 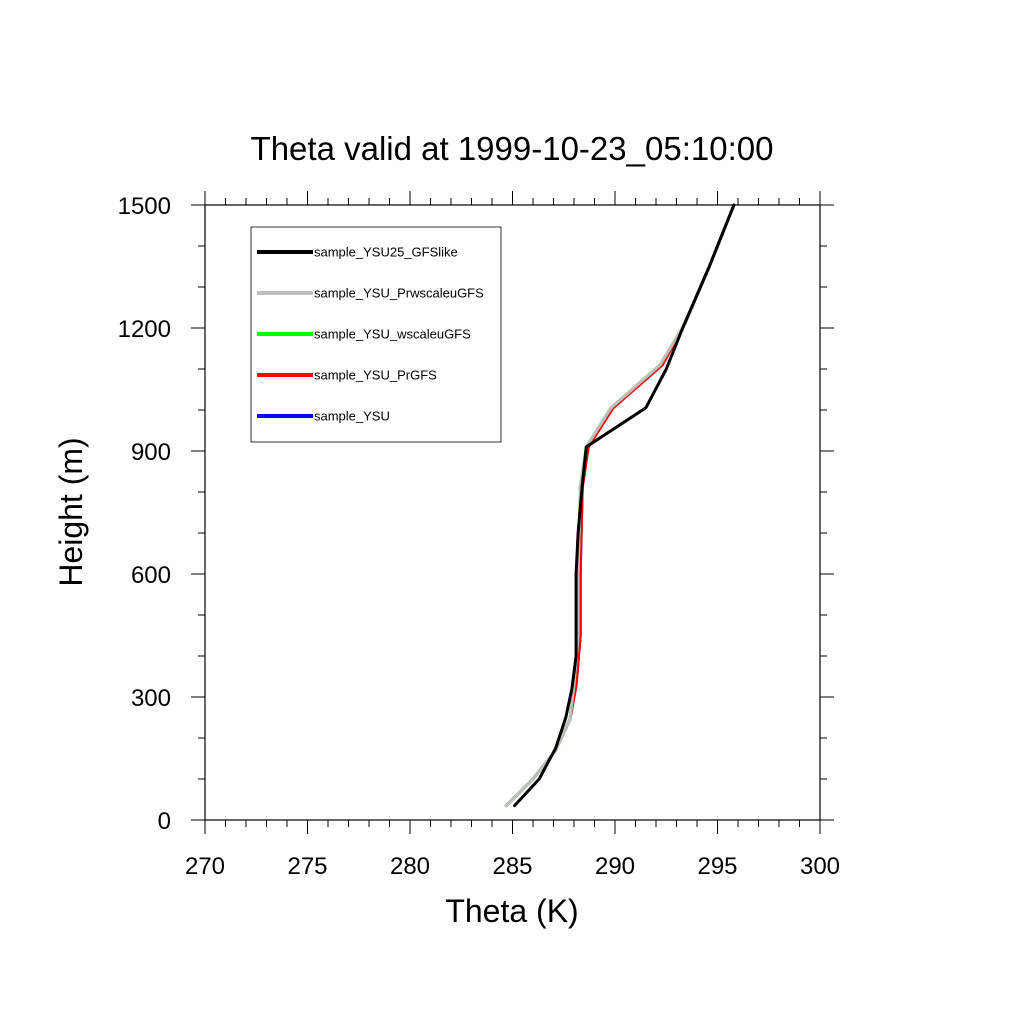 What do you see at coordinates (392, 334) in the screenshot?
I see `legend-label: sample_YSU_wscaleuGFS` at bounding box center [392, 334].